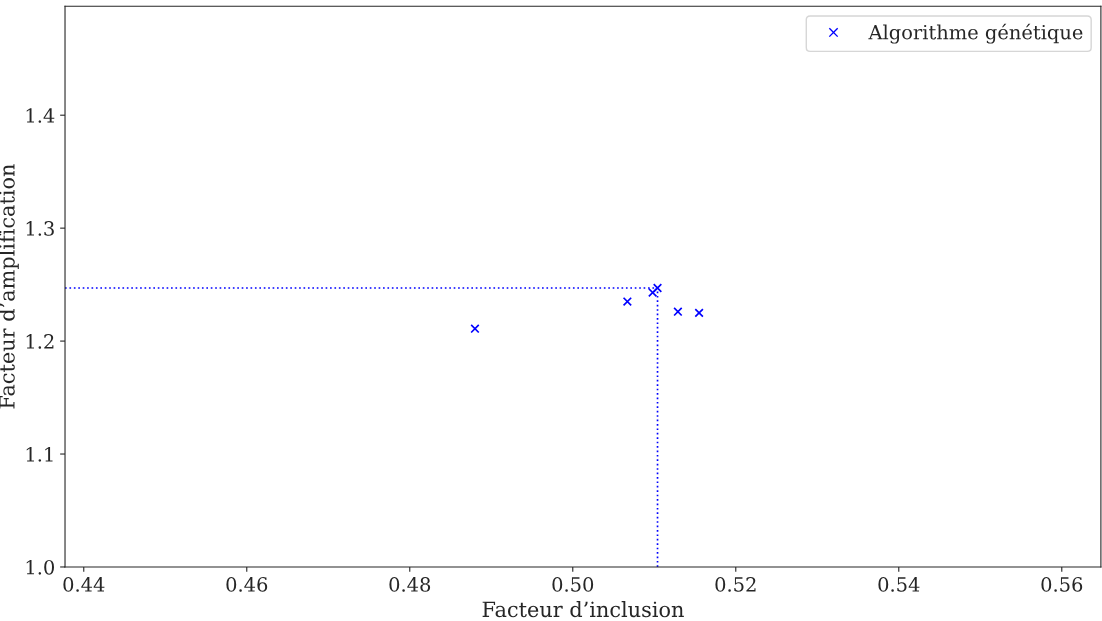  Describe the element at coordinates (735, 584) in the screenshot. I see `x-tick-label: 0.52` at that location.